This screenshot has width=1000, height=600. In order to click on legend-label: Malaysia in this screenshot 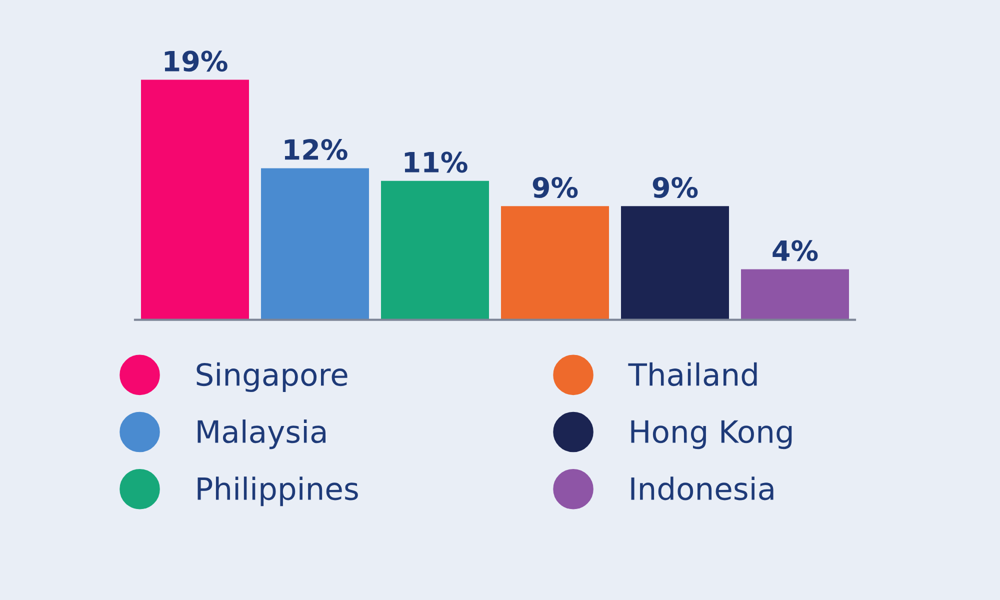, I will do `click(262, 434)`.